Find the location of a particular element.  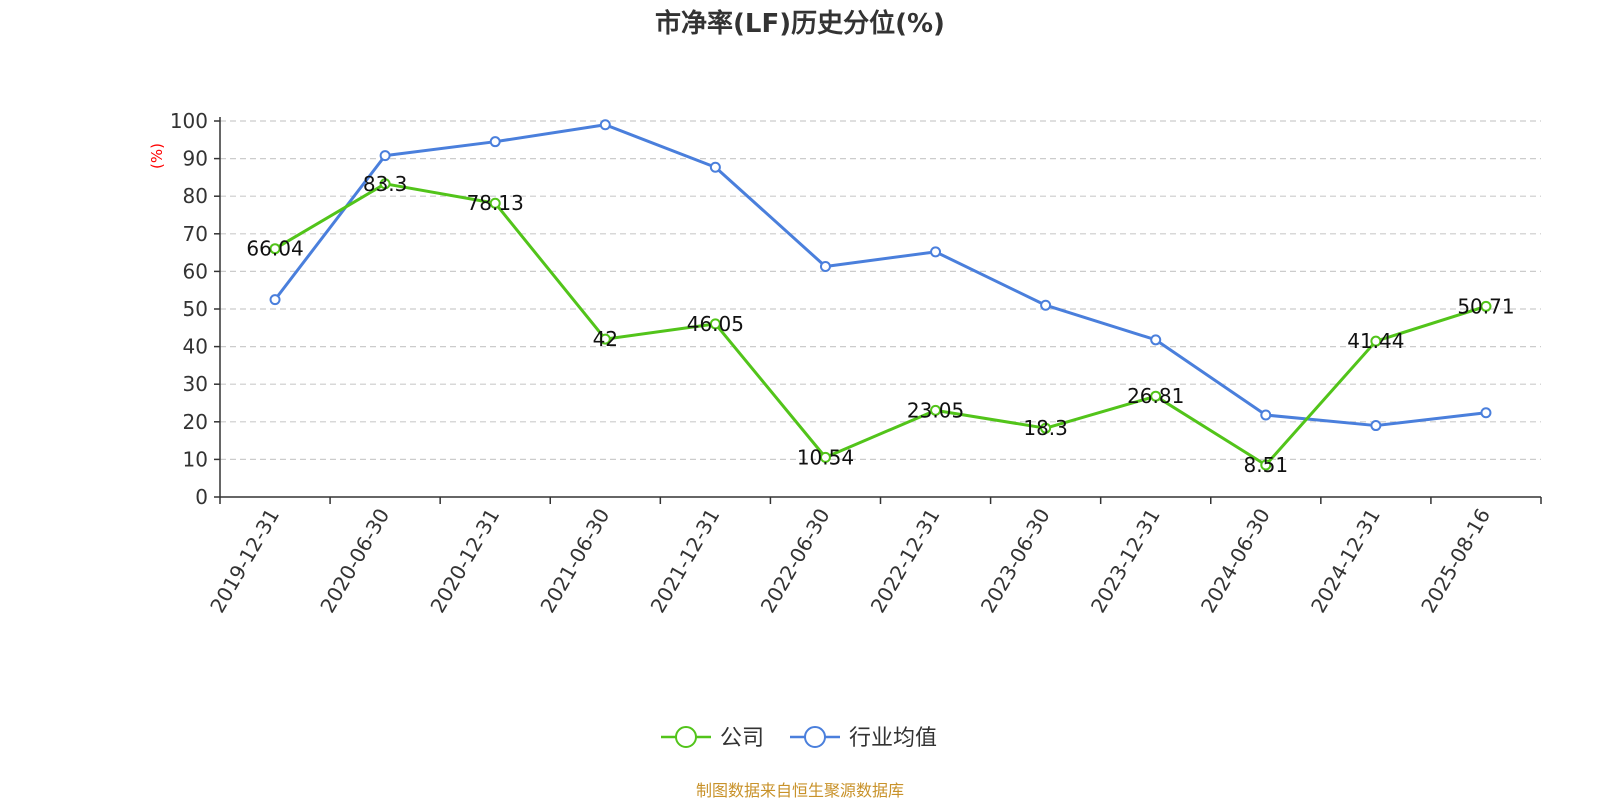

y-tick-label: 20 is located at coordinates (195, 422).